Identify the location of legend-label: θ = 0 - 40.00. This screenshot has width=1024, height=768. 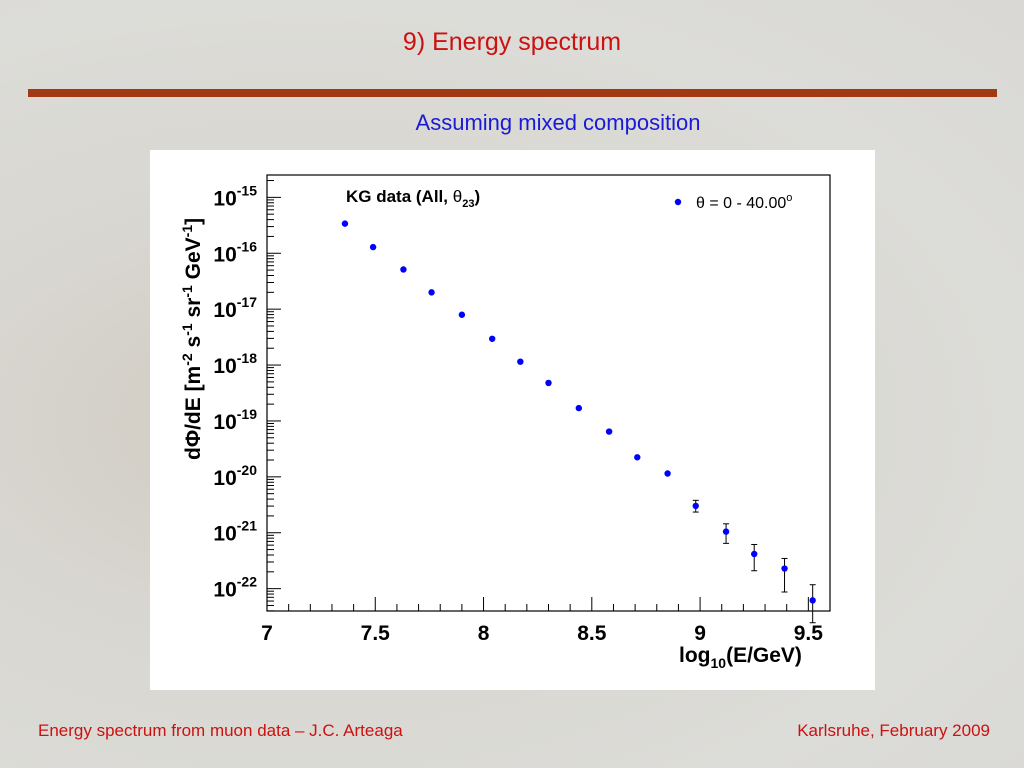
(741, 203).